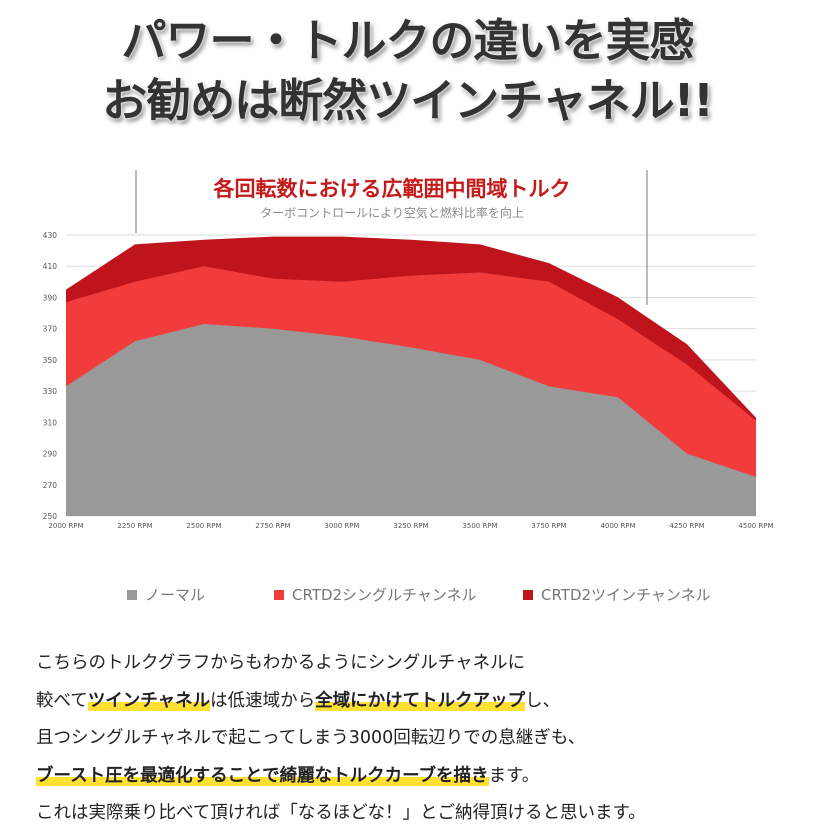 Image resolution: width=815 pixels, height=833 pixels. I want to click on description-line-2: 較べてツインチャネルは低速域から全域にかけてトルクアップし、, so click(416, 702).